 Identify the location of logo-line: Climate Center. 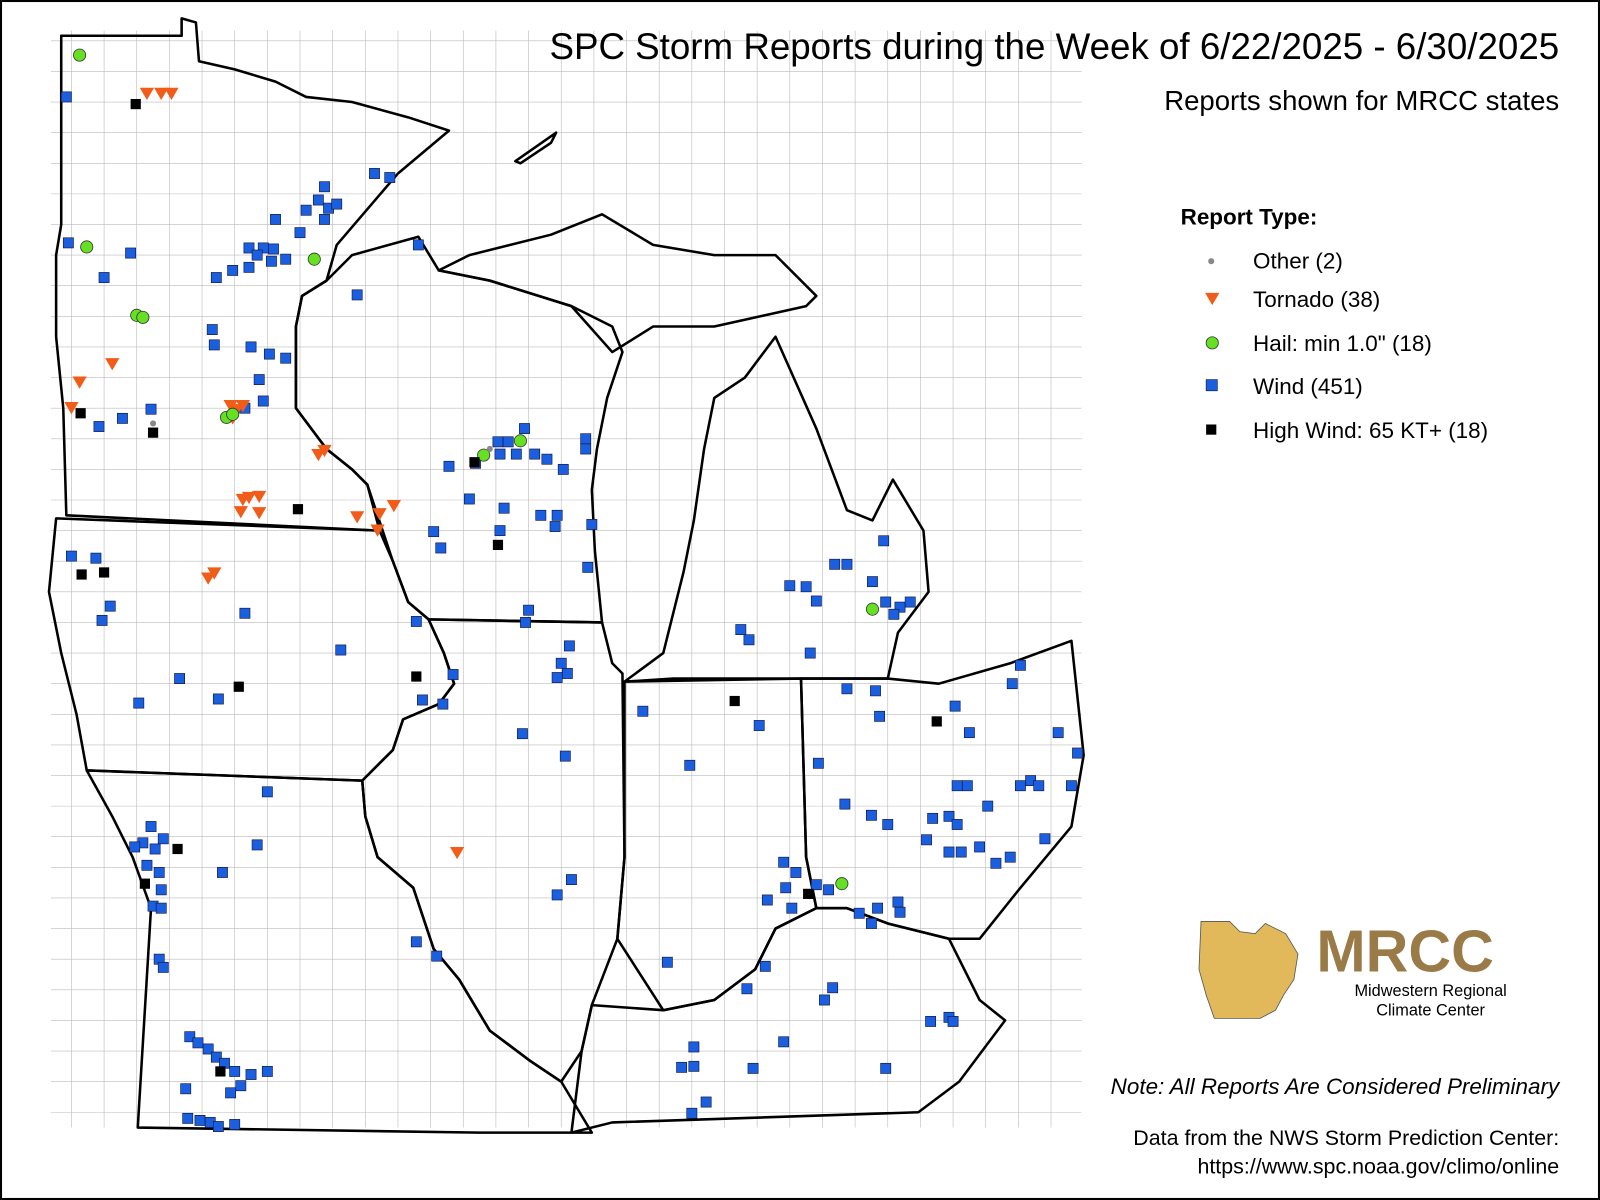
(1430, 1010).